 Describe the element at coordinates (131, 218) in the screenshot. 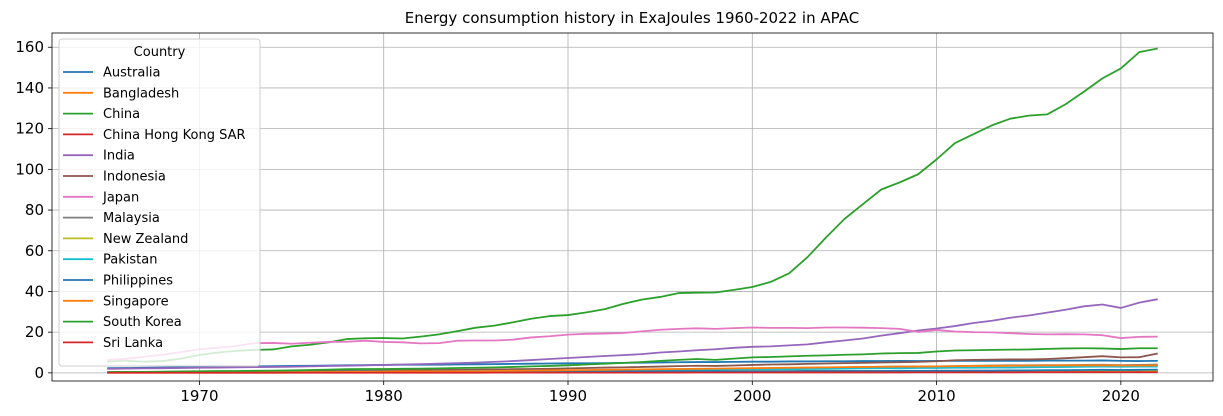

I see `legend-label: Malaysia` at that location.